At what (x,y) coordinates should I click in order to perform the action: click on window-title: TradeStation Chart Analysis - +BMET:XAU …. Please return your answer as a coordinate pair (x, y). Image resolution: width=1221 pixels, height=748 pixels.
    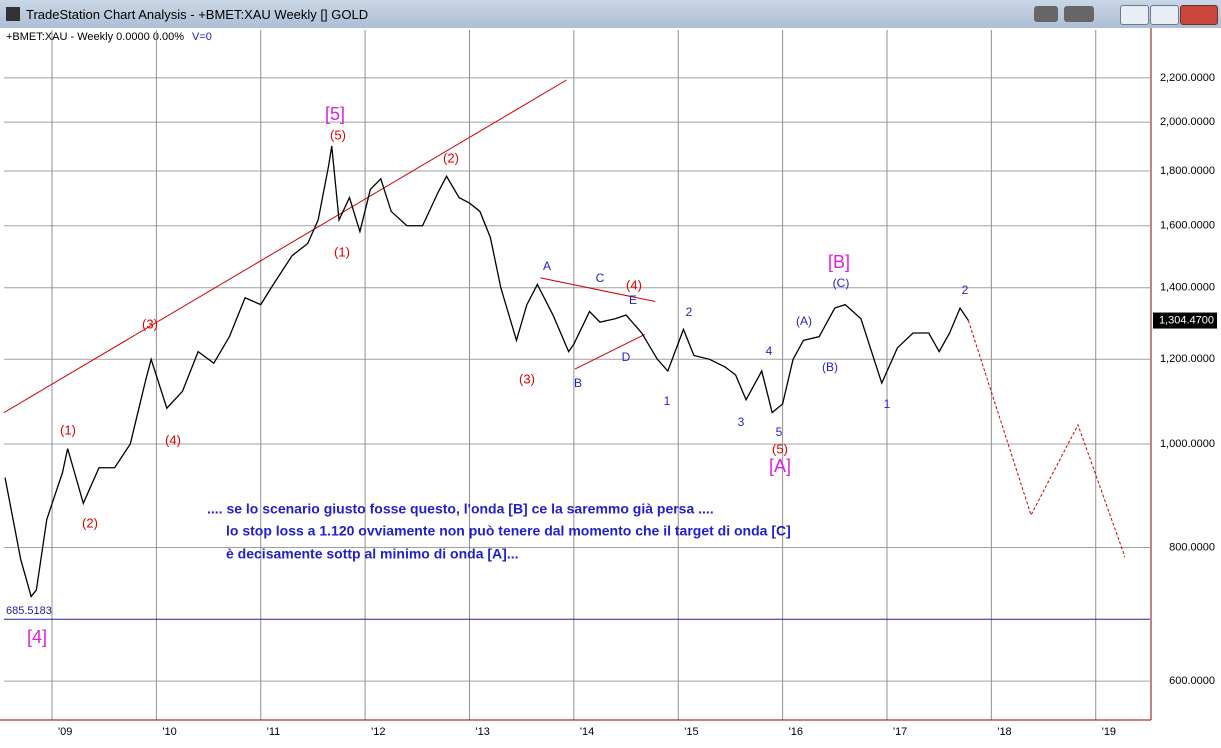
    Looking at the image, I should click on (197, 14).